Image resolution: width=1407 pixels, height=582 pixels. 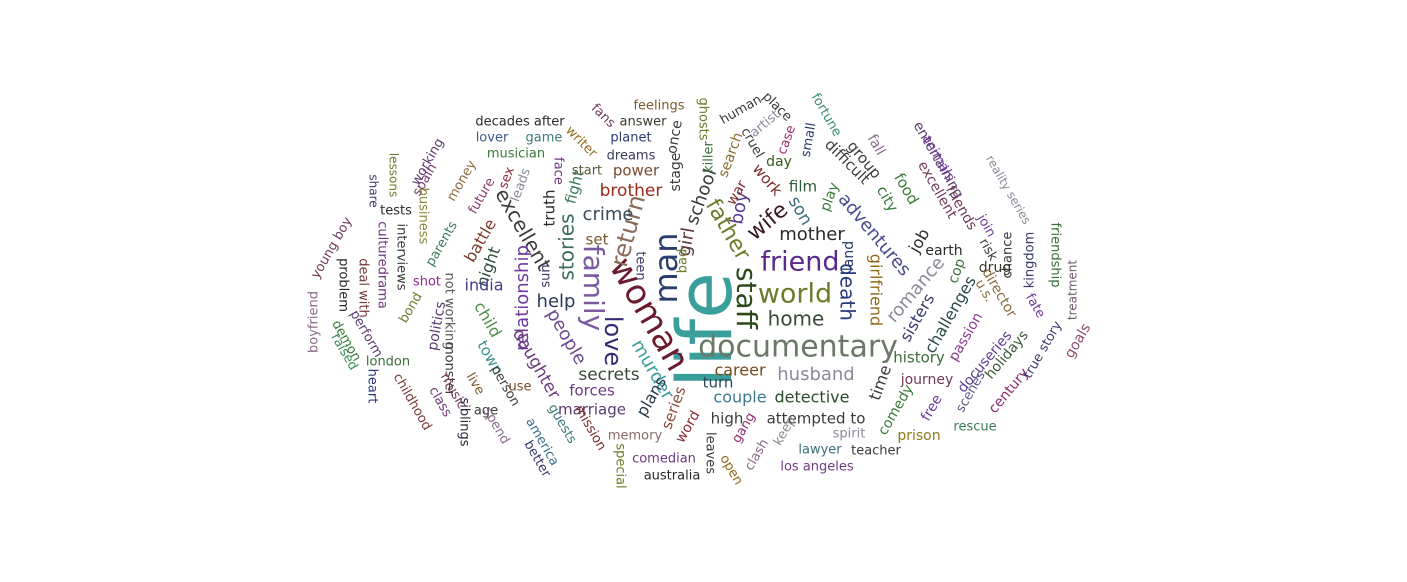 What do you see at coordinates (507, 178) in the screenshot?
I see `word: sex` at bounding box center [507, 178].